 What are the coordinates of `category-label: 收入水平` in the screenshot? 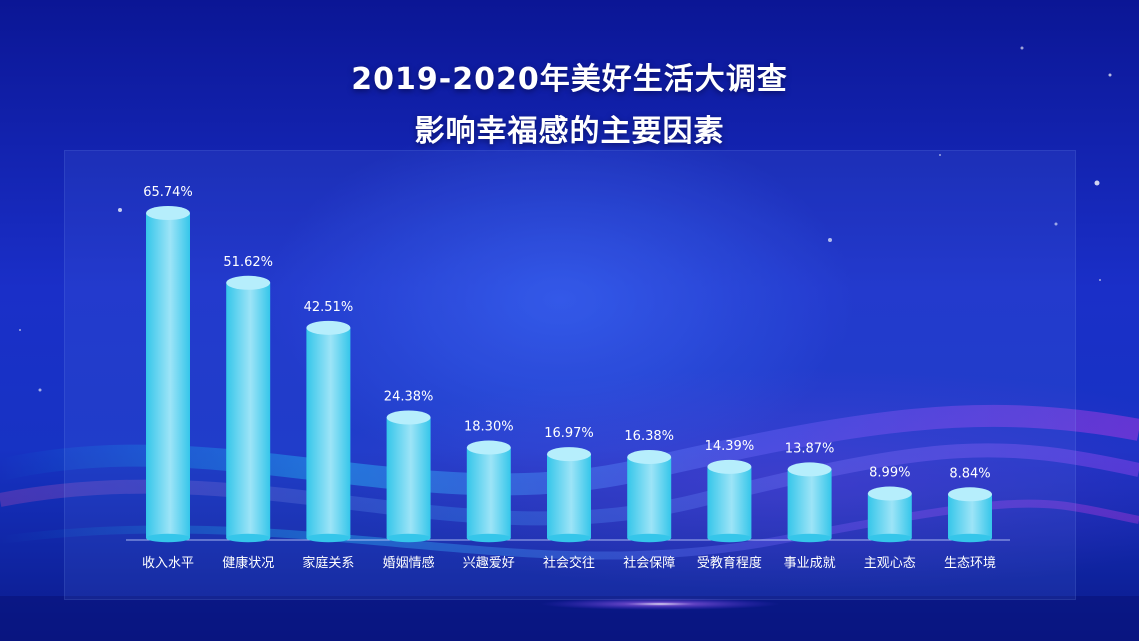 It's located at (168, 563).